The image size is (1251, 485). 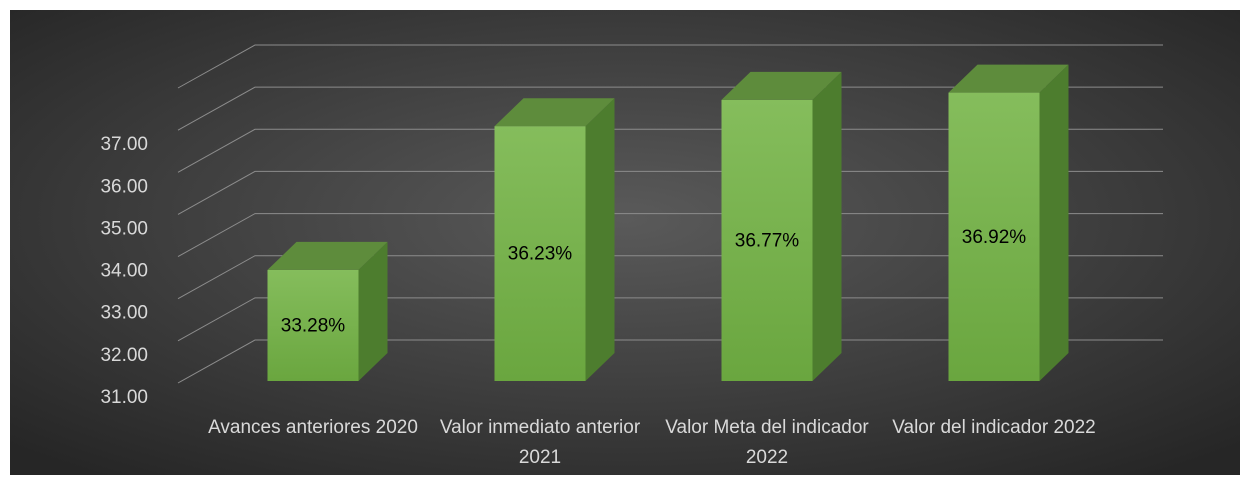 I want to click on x-tick-label-box: Valor del indicador 2022, so click(x=994, y=427).